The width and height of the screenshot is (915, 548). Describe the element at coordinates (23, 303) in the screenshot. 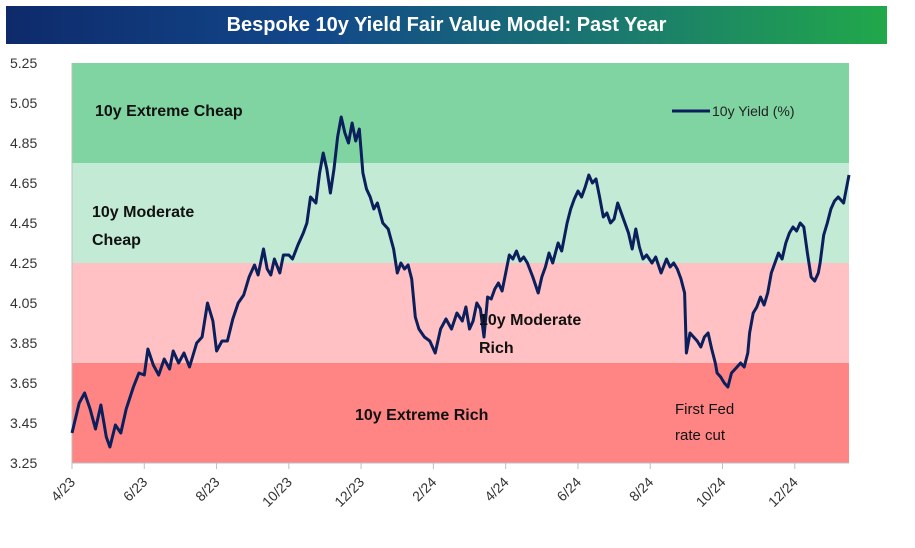

I see `y-tick-label: 4.05` at that location.